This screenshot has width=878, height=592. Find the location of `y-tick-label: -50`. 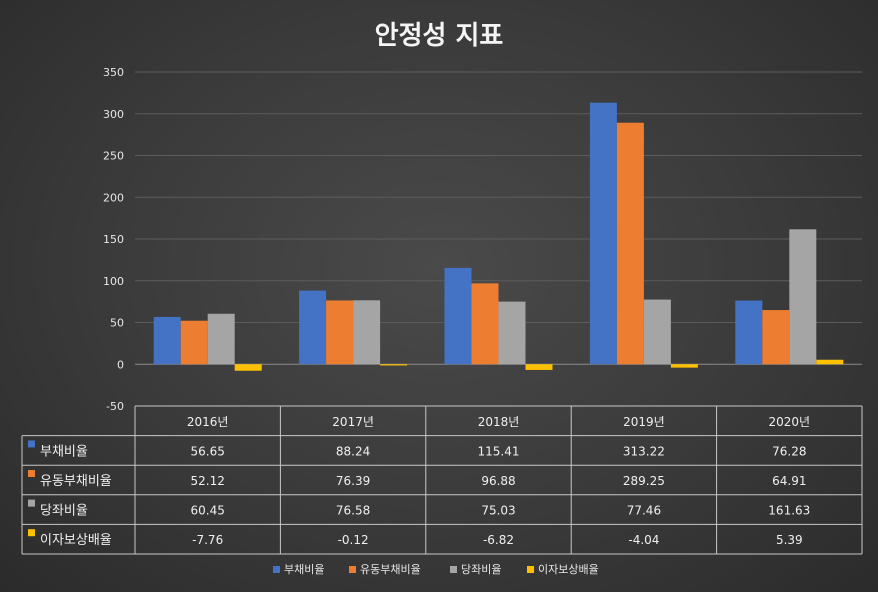

y-tick-label: -50 is located at coordinates (115, 406).